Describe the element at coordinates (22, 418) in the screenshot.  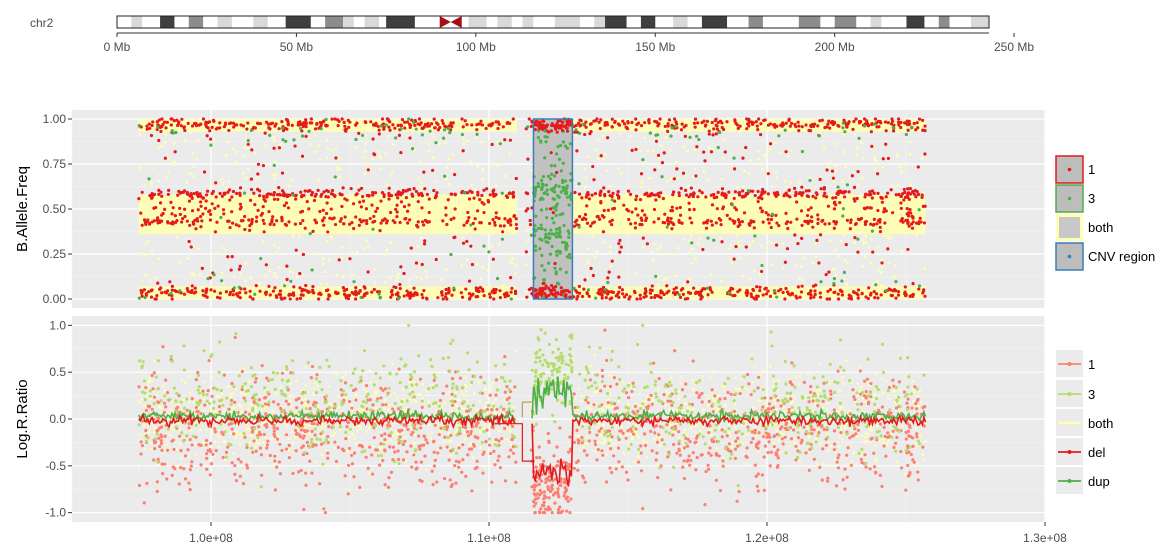
I see `y-axis-title: Log.R.Ratio` at that location.